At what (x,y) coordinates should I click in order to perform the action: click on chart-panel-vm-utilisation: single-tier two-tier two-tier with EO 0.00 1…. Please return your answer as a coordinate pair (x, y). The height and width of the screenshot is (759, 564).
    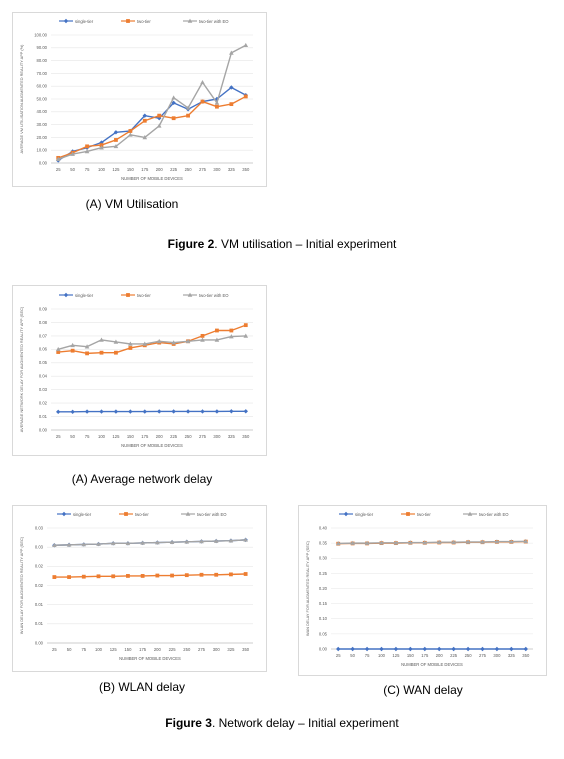
    Looking at the image, I should click on (139, 99).